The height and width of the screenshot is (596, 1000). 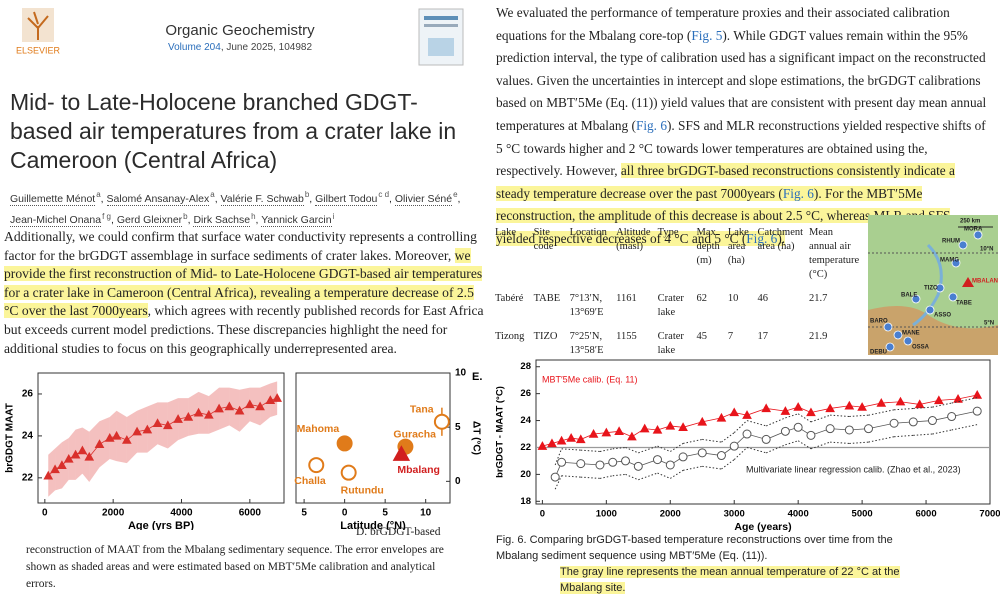 What do you see at coordinates (818, 336) in the screenshot?
I see `table-cell: 21.9` at bounding box center [818, 336].